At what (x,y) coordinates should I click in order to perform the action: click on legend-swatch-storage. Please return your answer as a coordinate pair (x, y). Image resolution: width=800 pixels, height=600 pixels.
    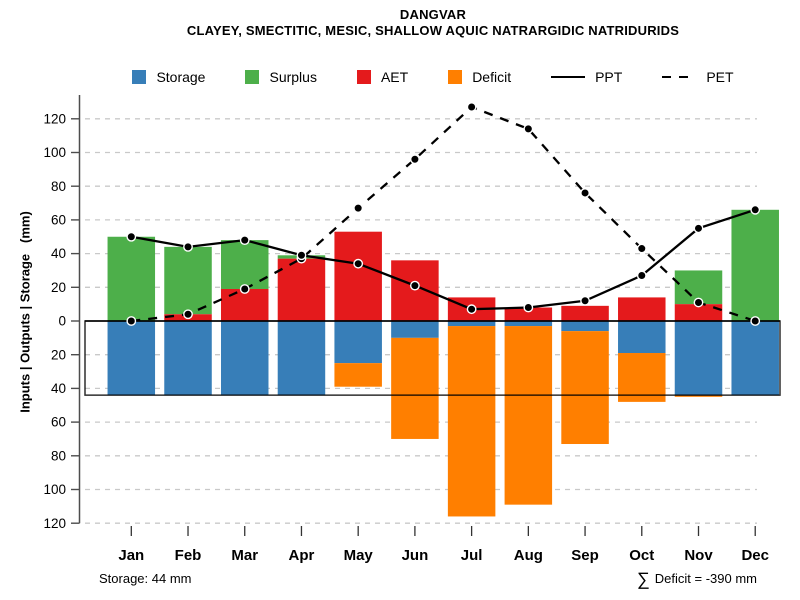
    Looking at the image, I should click on (139, 77).